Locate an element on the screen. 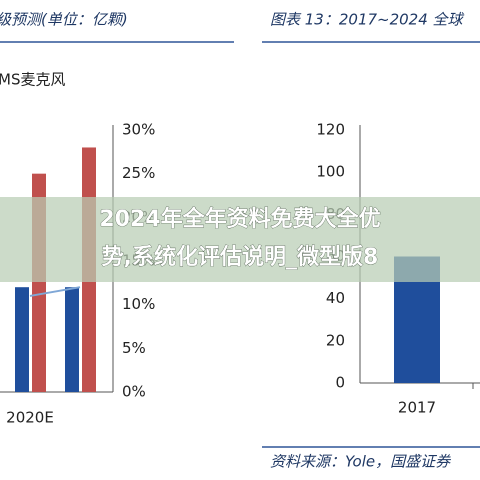 Image resolution: width=480 pixels, height=480 pixels. y-tick-label: 25% is located at coordinates (138, 173).